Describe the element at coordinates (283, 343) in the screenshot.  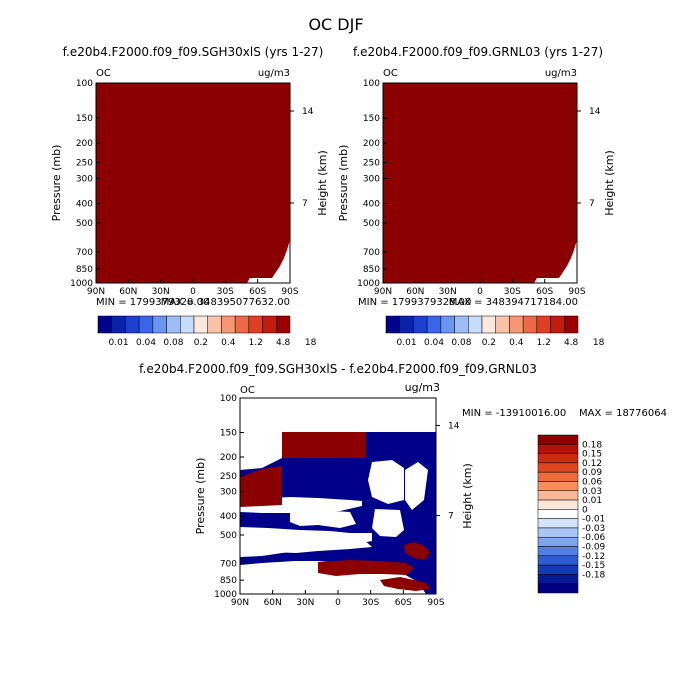
I see `colorbar-label: 4.8` at that location.